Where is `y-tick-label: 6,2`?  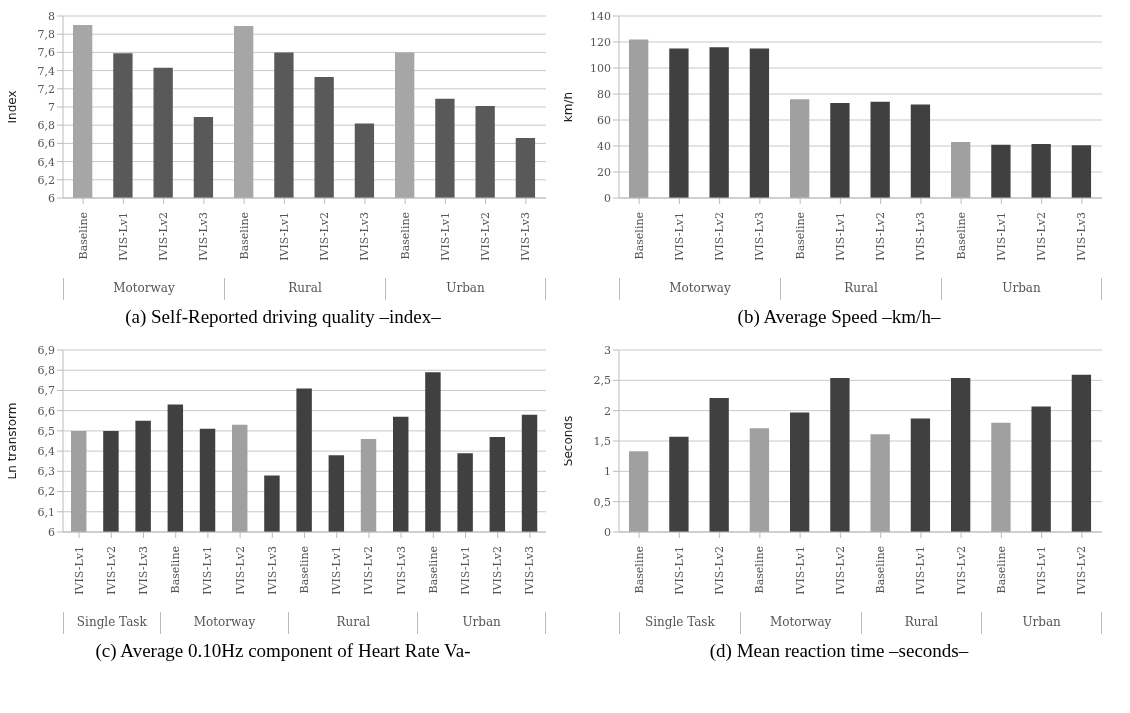
y-tick-label: 6,2 is located at coordinates (46, 180).